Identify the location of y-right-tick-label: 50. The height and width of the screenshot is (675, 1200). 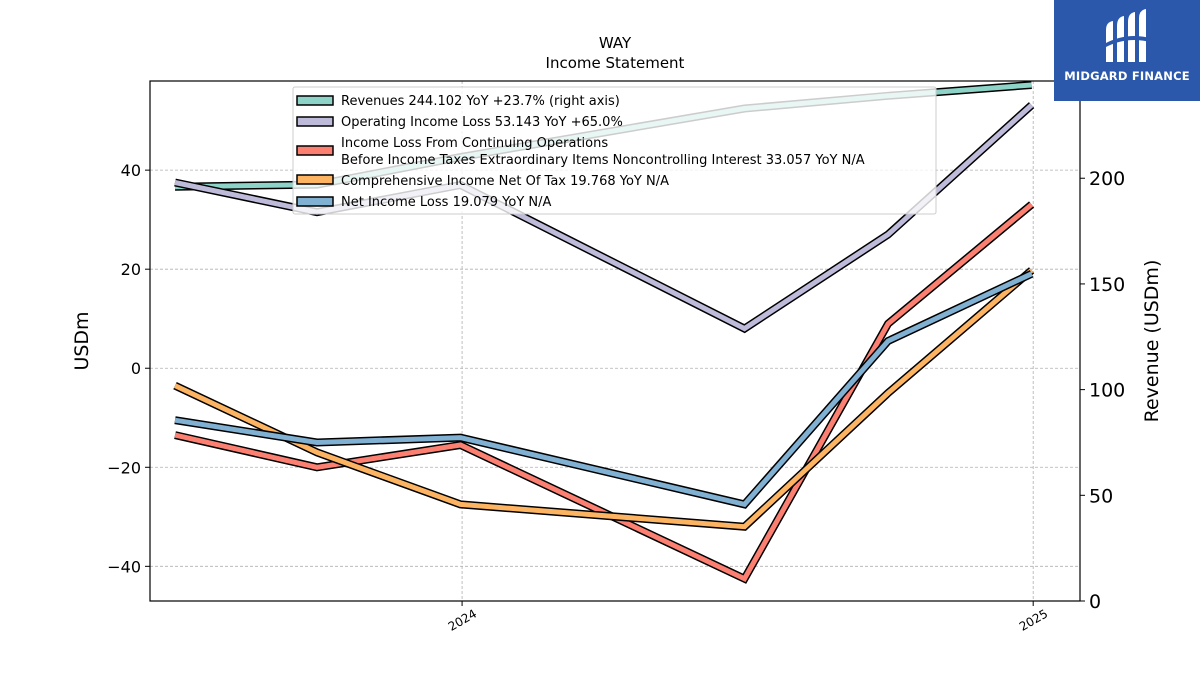
(1101, 496).